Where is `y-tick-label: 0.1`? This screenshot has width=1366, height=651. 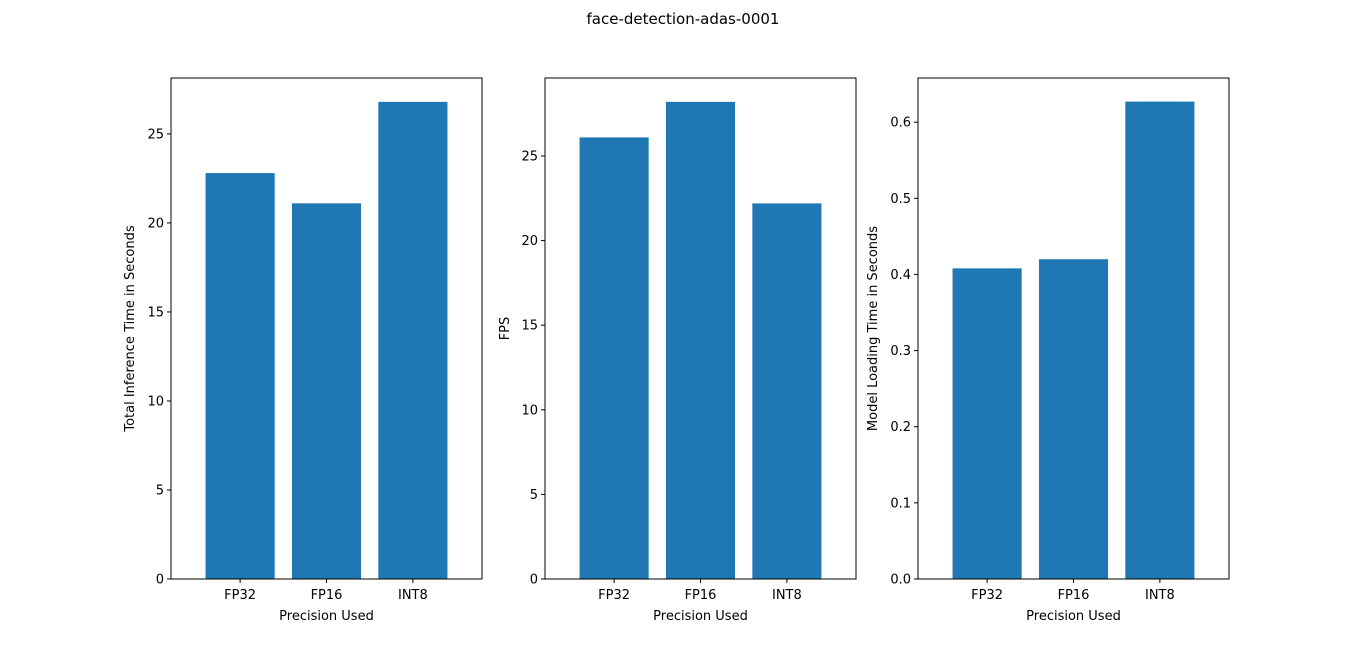 y-tick-label: 0.1 is located at coordinates (900, 503).